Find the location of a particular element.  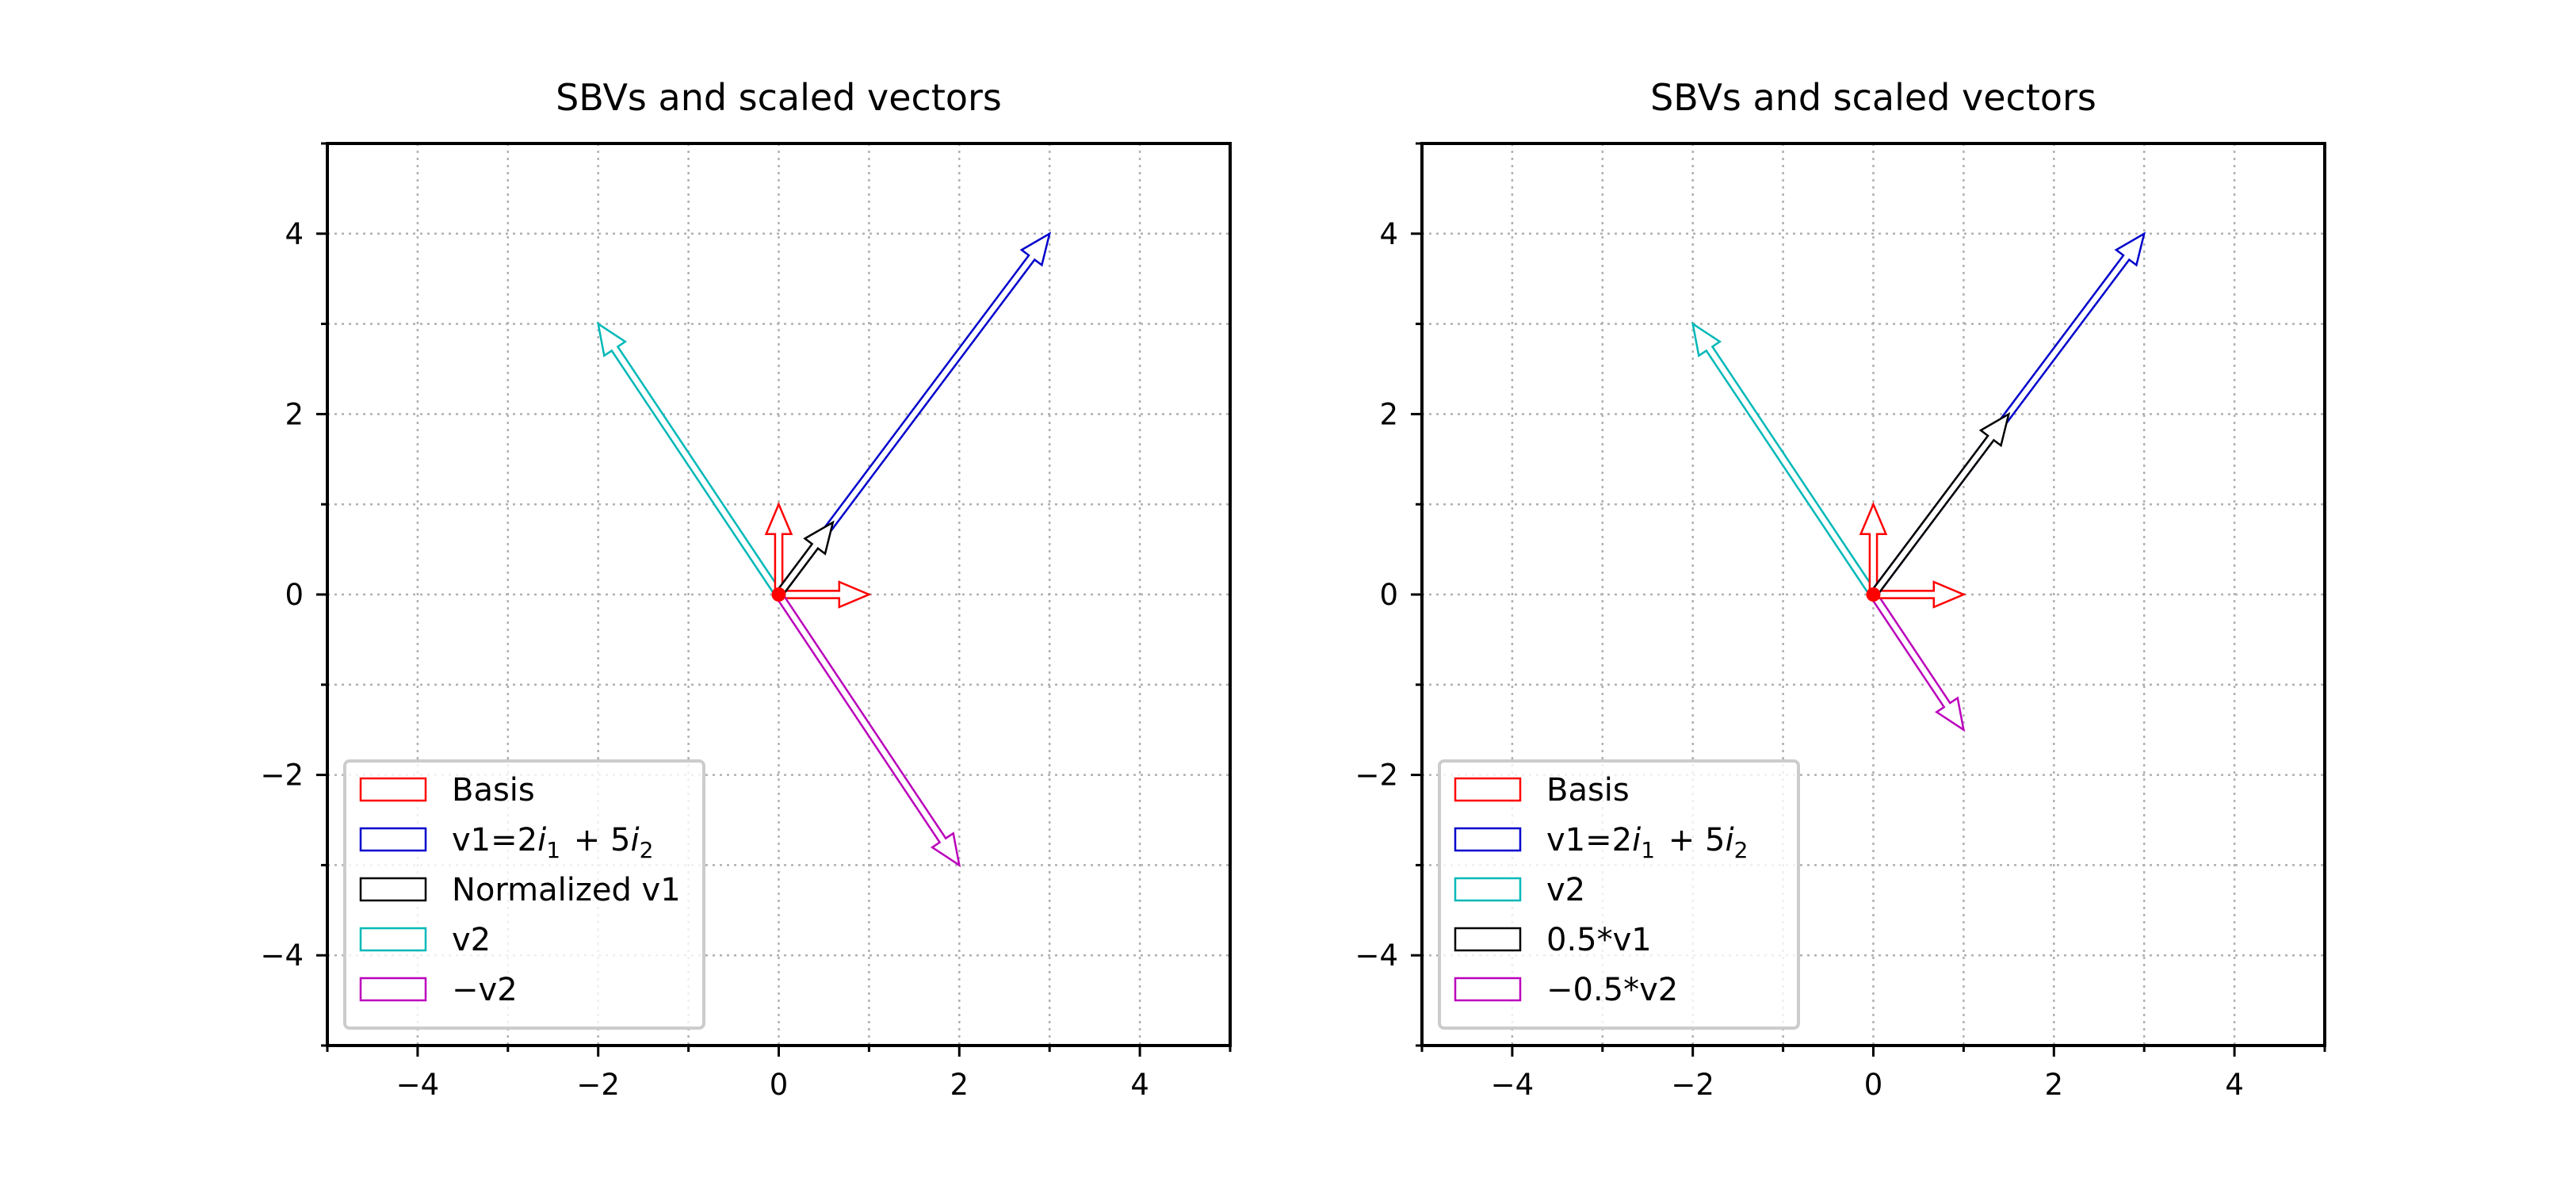

legend-label-v1-2i1-5i2: v1=2i1 + 5i2 is located at coordinates (554, 842).